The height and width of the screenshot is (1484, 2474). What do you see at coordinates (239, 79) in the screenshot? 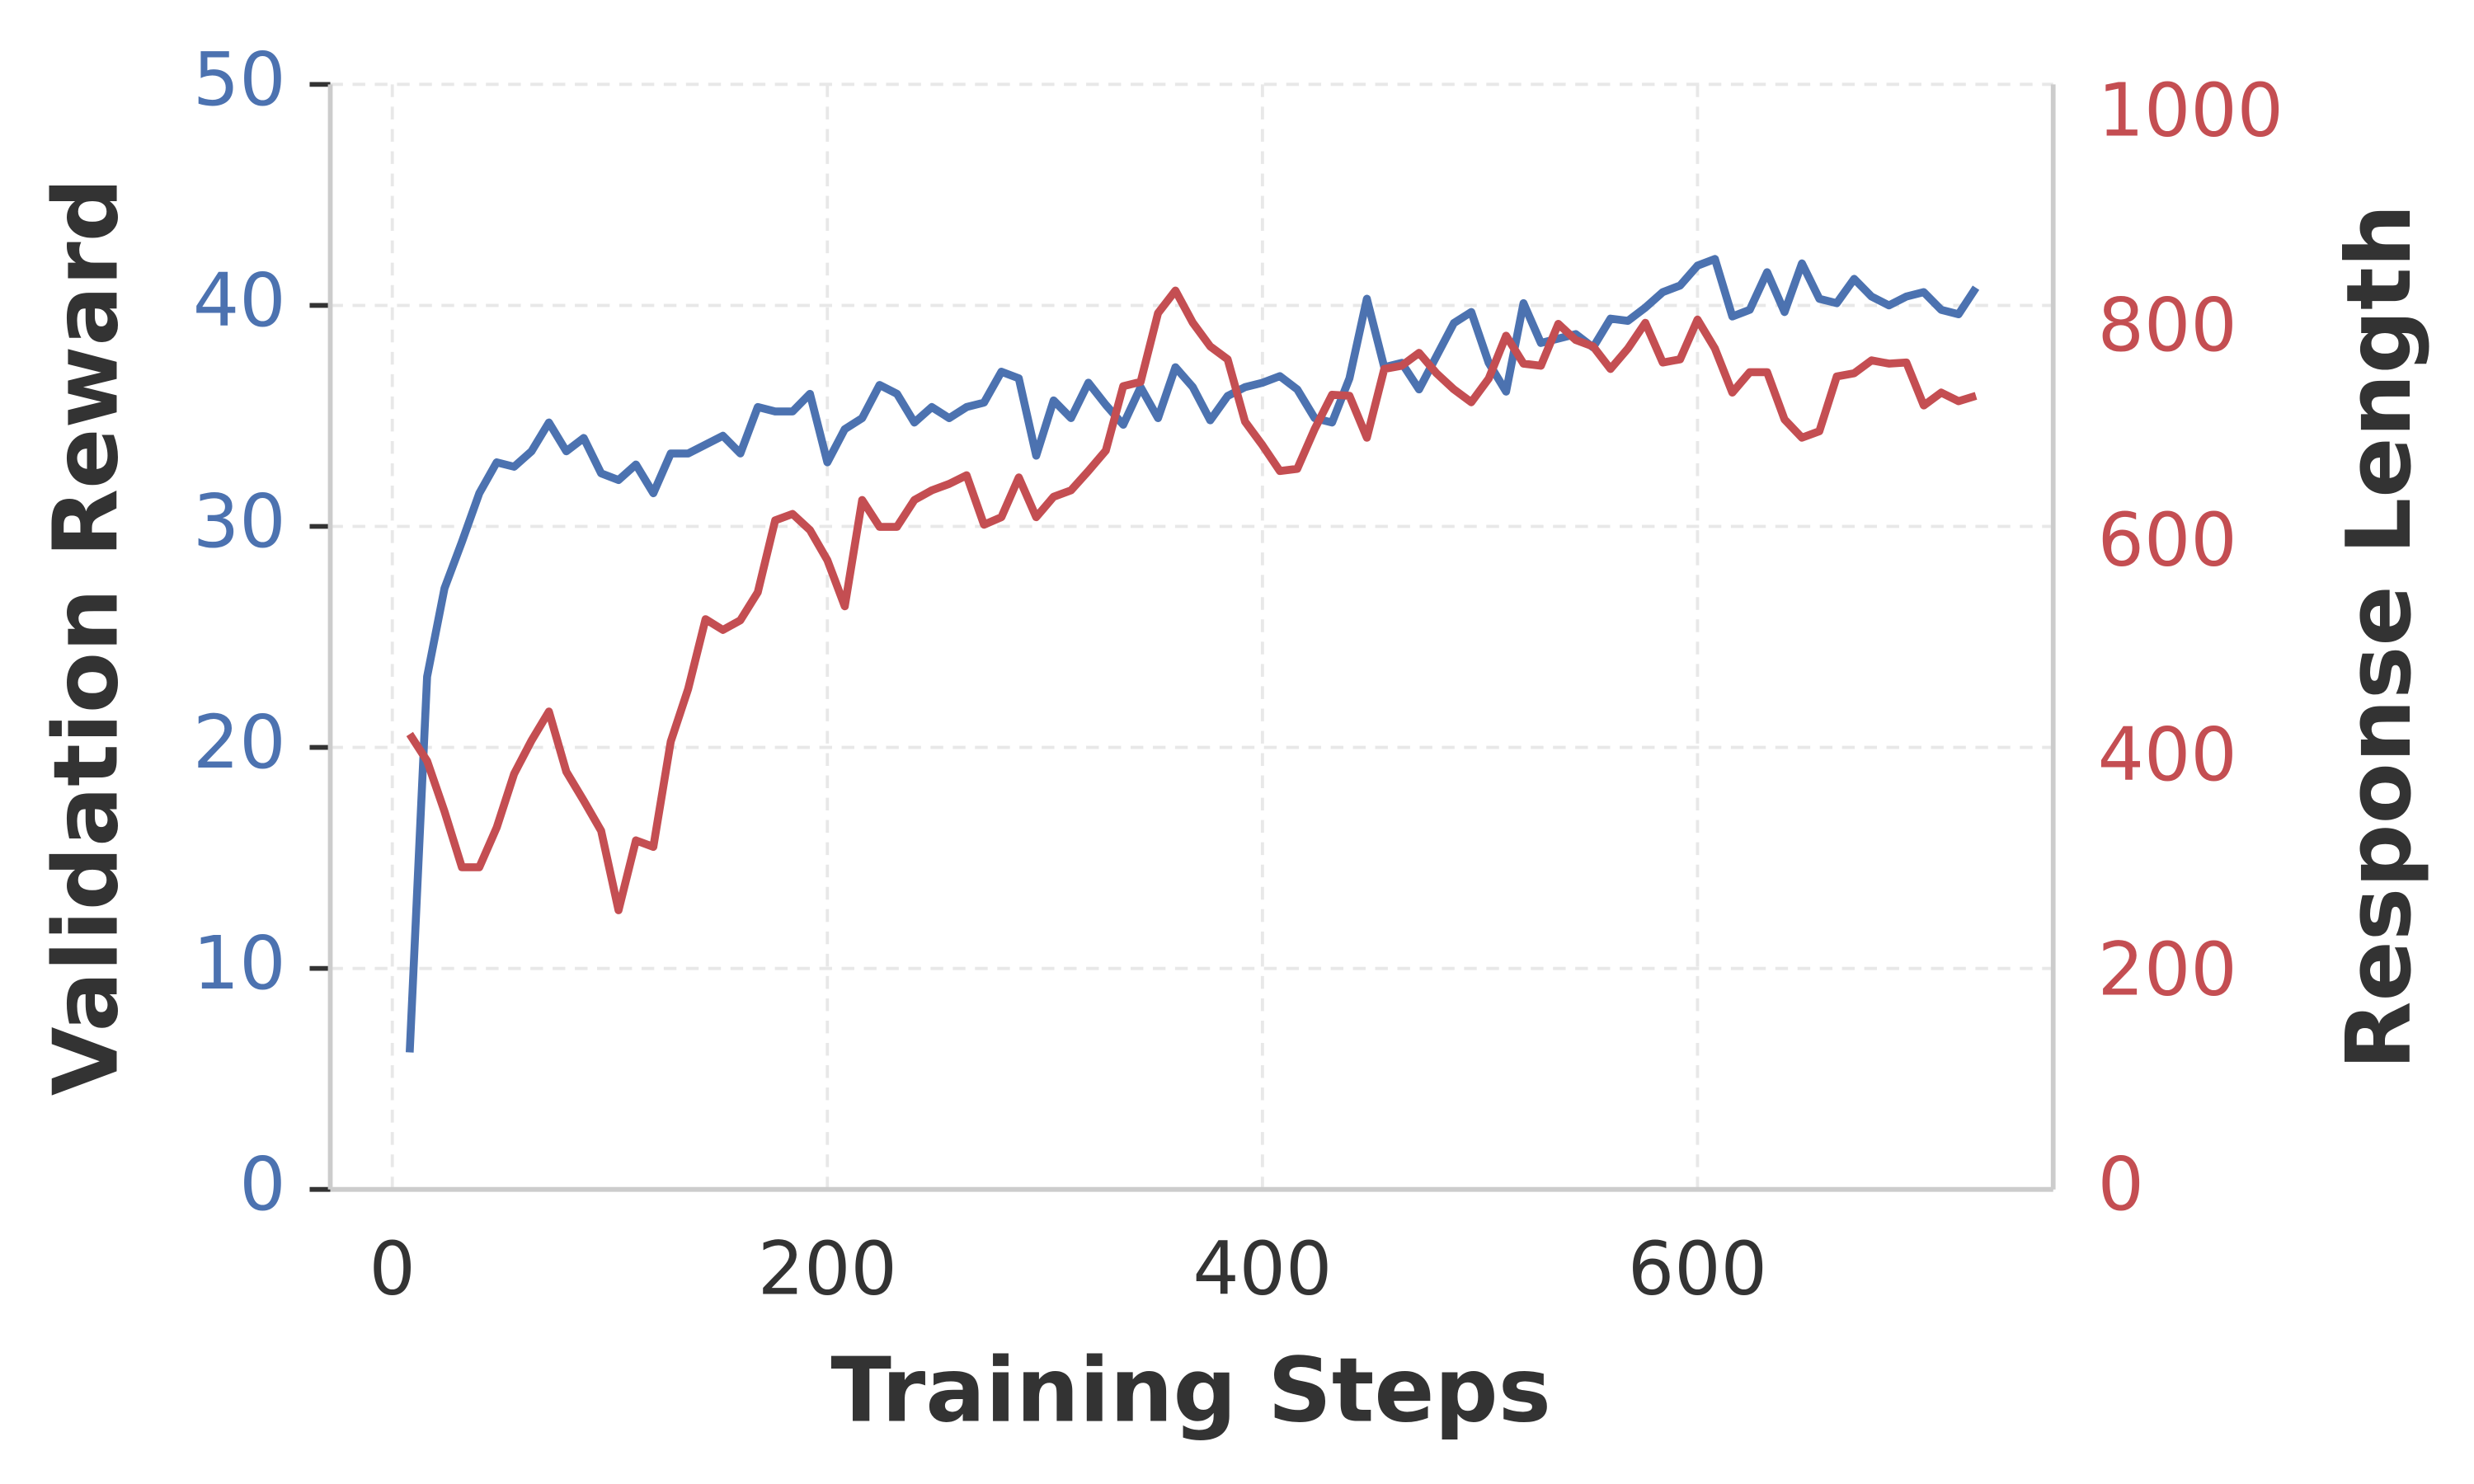
I see `y-tick-label: 50` at bounding box center [239, 79].